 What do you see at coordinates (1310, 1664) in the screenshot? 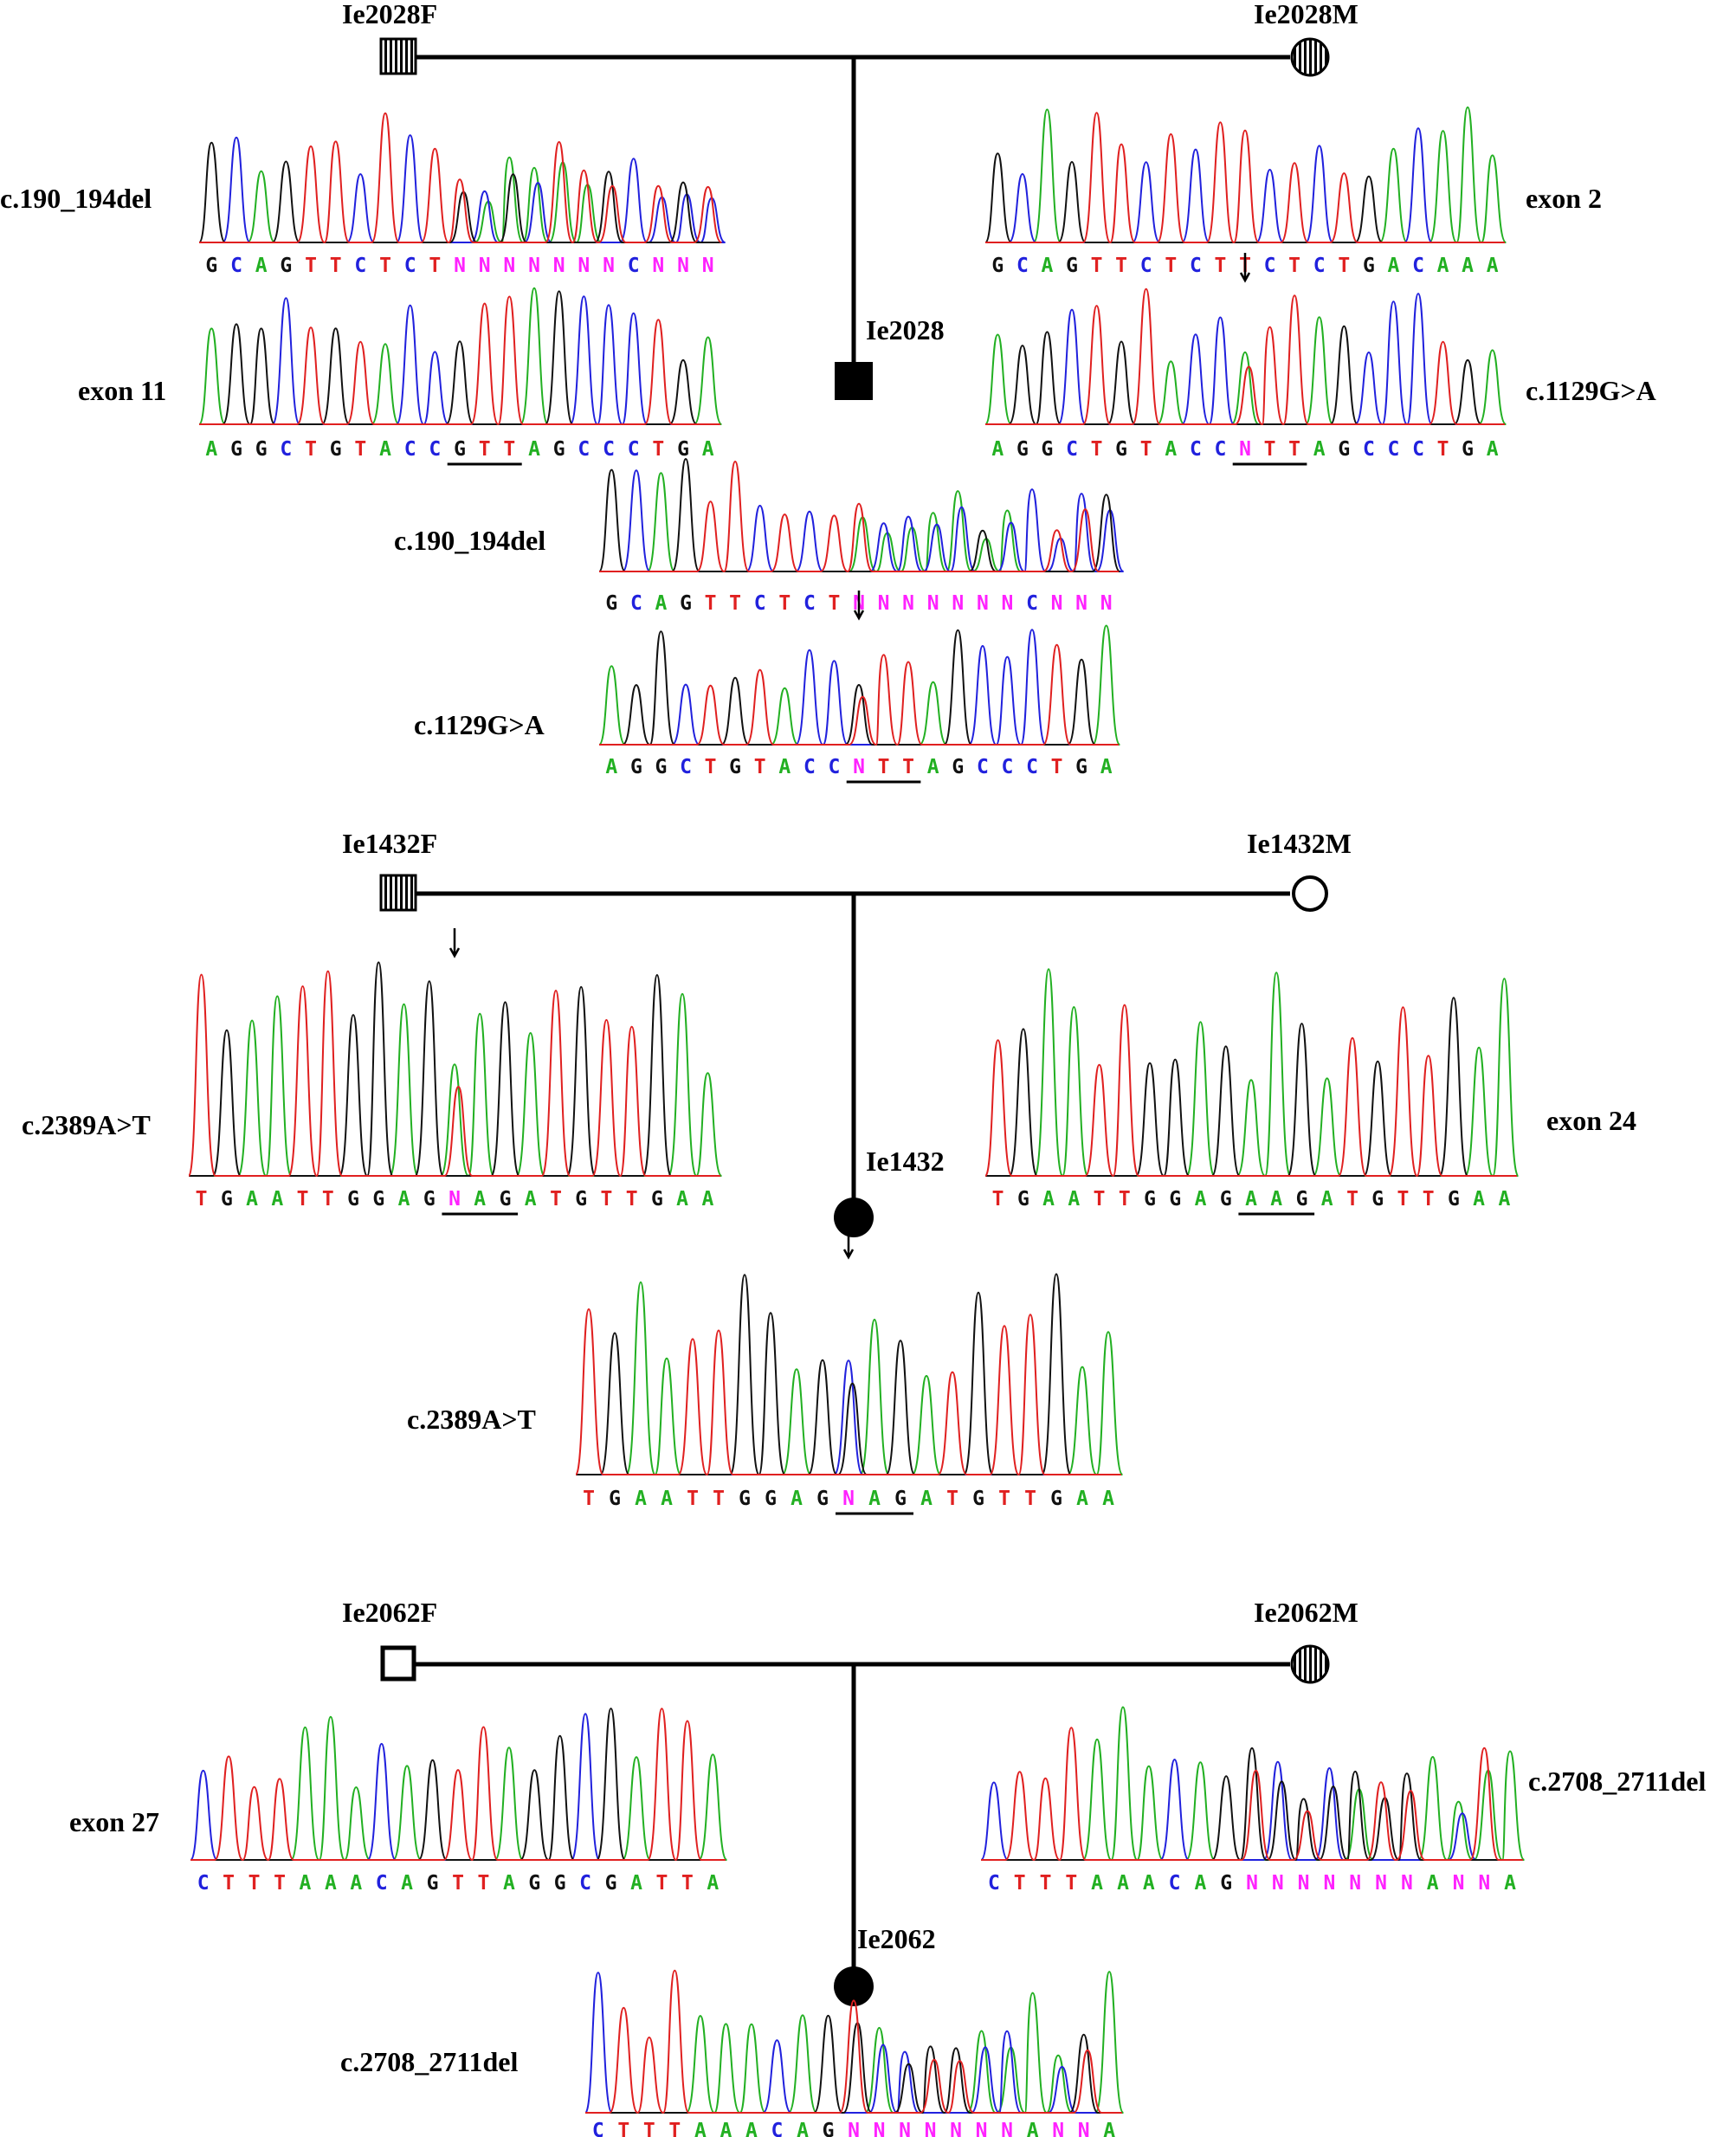
I see `mother-symbol-striped` at bounding box center [1310, 1664].